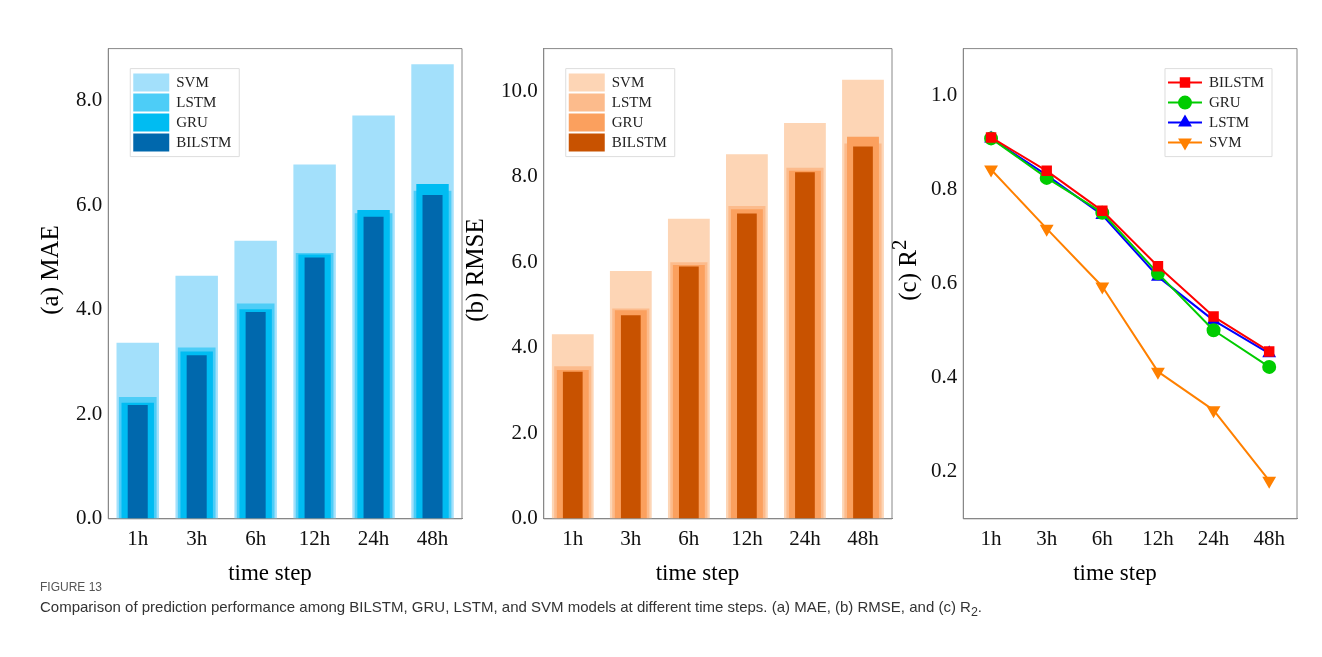  What do you see at coordinates (50, 270) in the screenshot?
I see `y-axis-title: (a) MAE` at bounding box center [50, 270].